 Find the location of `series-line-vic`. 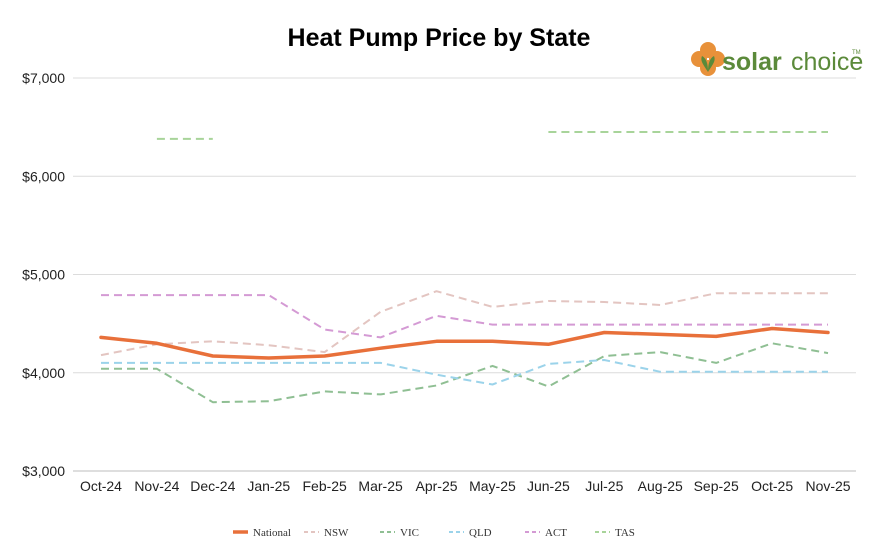

series-line-vic is located at coordinates (465, 373).